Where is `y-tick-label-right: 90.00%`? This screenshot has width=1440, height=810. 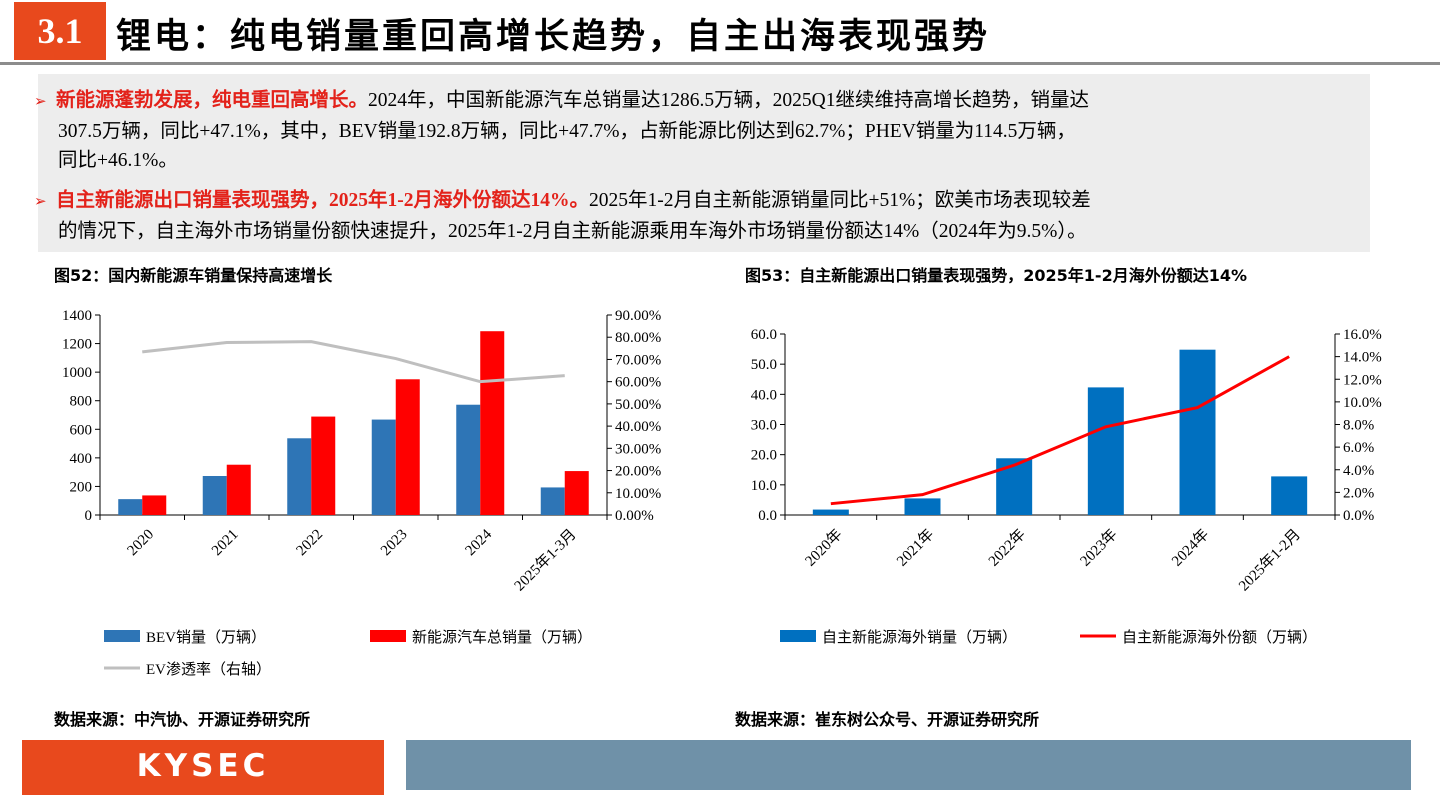 y-tick-label-right: 90.00% is located at coordinates (638, 316).